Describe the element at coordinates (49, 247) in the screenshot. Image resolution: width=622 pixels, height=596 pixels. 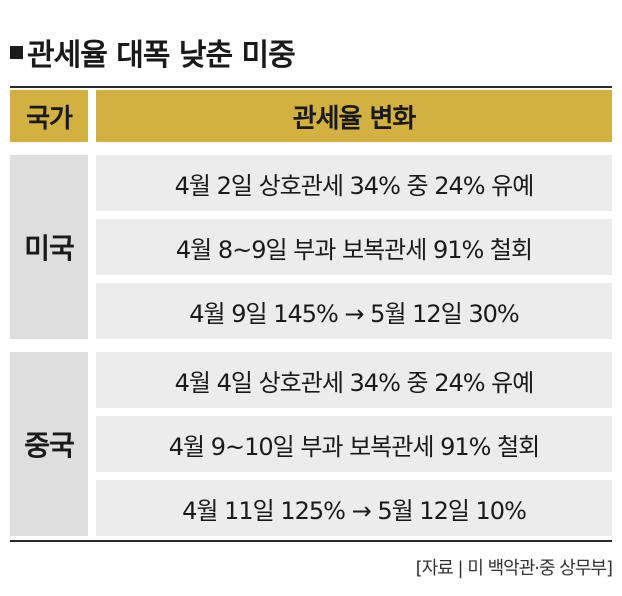
I see `country-cell-us: 미국` at that location.